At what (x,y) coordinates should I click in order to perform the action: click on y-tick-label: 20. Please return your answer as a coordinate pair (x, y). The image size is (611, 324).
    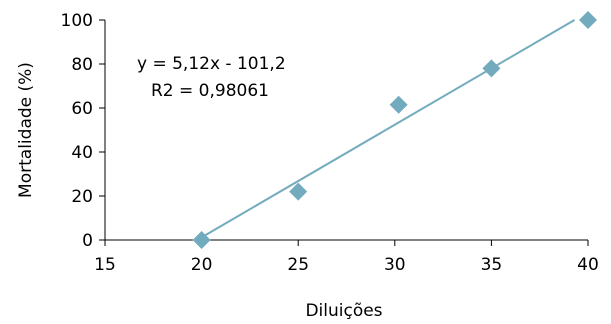
    Looking at the image, I should click on (82, 197).